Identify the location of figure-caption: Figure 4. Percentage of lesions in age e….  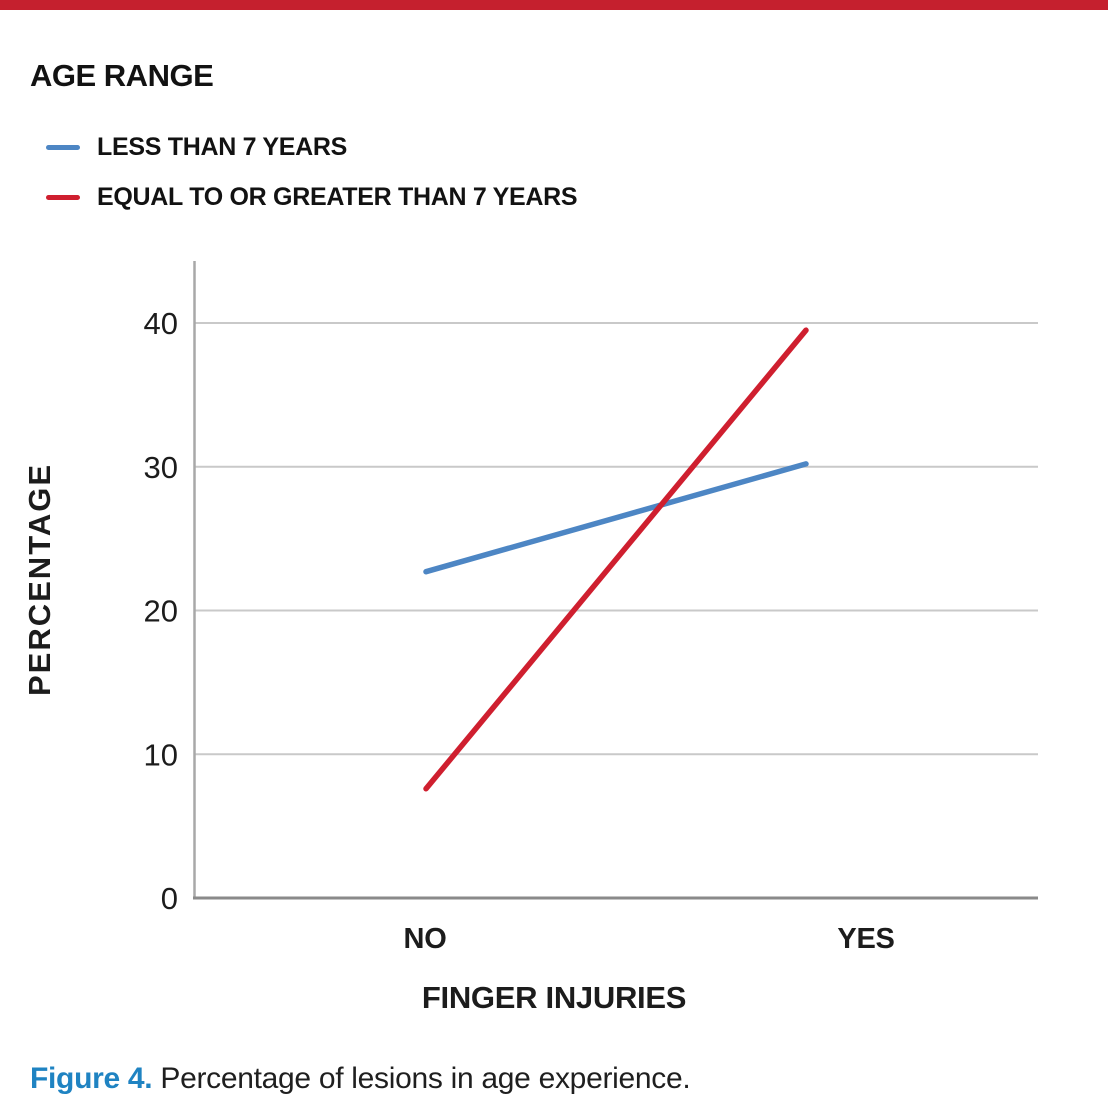
(360, 1079).